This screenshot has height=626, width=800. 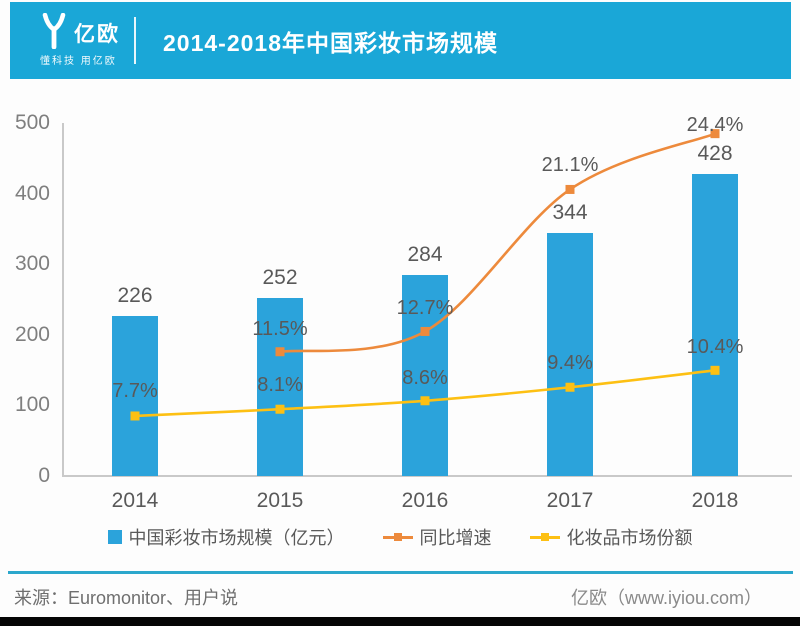 I want to click on y-axis-tick-label: 200, so click(x=32, y=334).